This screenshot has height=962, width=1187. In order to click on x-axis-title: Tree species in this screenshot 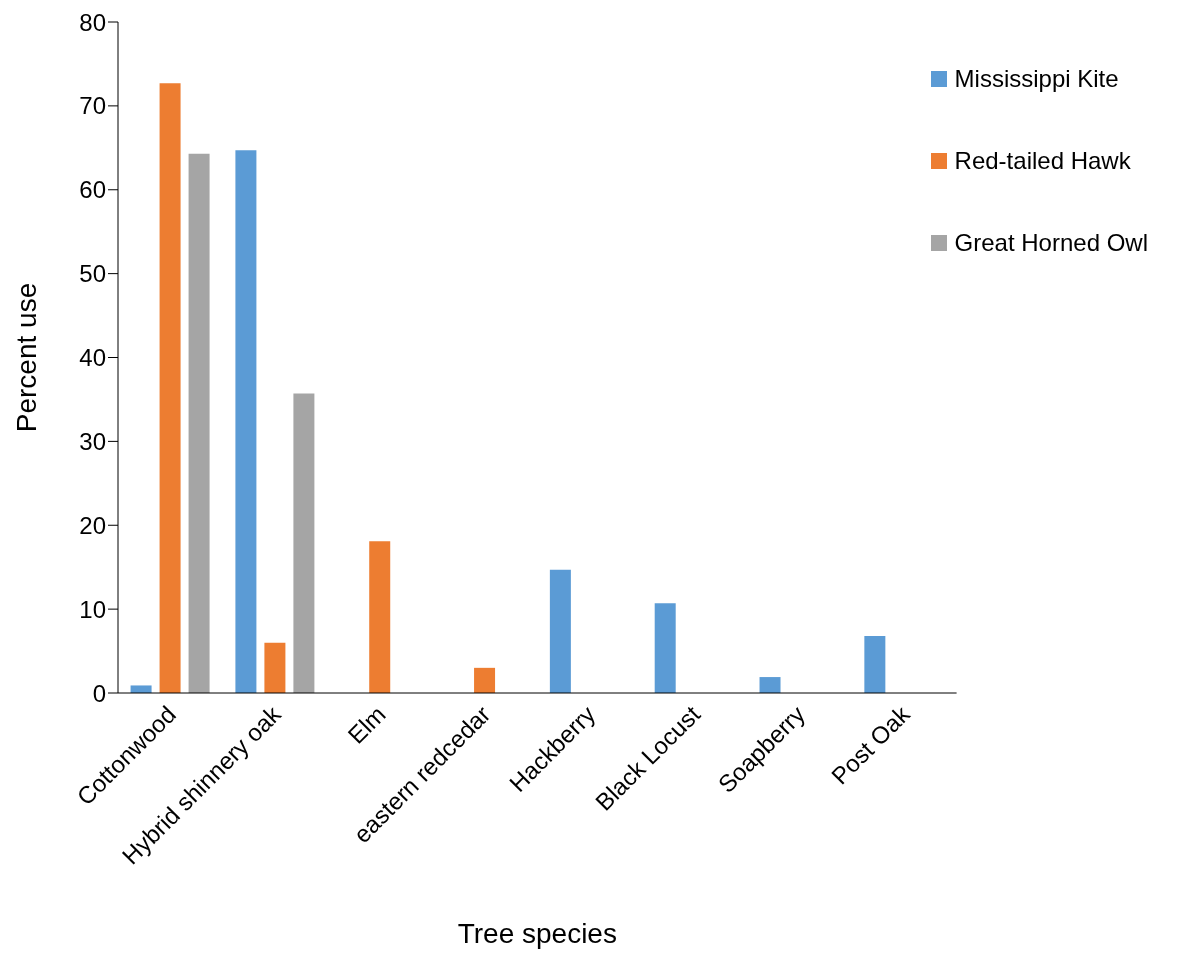, I will do `click(537, 933)`.